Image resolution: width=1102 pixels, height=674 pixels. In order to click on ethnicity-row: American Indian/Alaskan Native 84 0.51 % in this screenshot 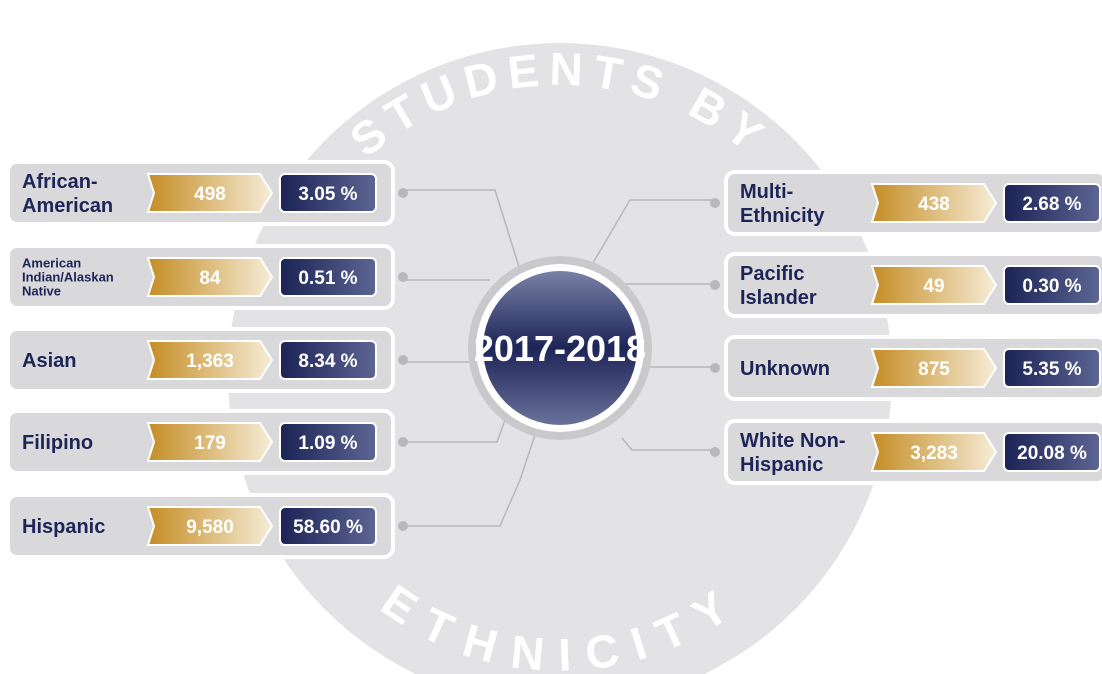, I will do `click(207, 277)`.